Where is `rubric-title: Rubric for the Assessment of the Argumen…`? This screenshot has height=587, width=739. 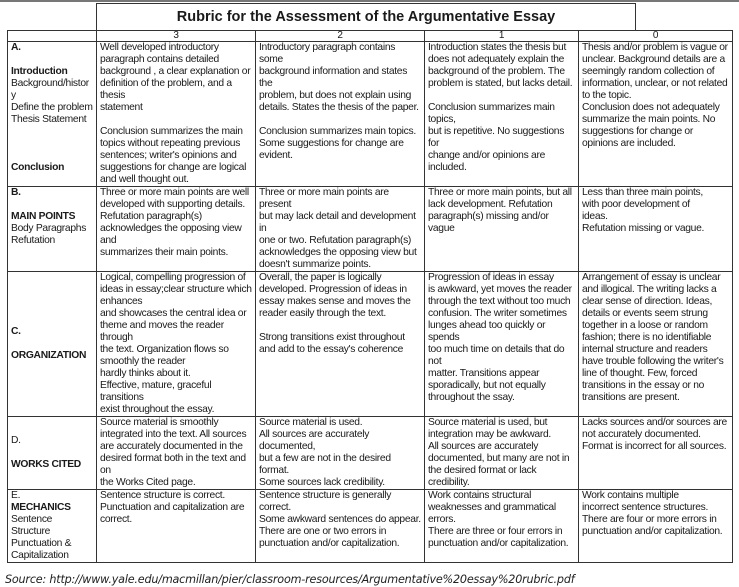
rubric-title: Rubric for the Assessment of the Argumen… is located at coordinates (366, 16).